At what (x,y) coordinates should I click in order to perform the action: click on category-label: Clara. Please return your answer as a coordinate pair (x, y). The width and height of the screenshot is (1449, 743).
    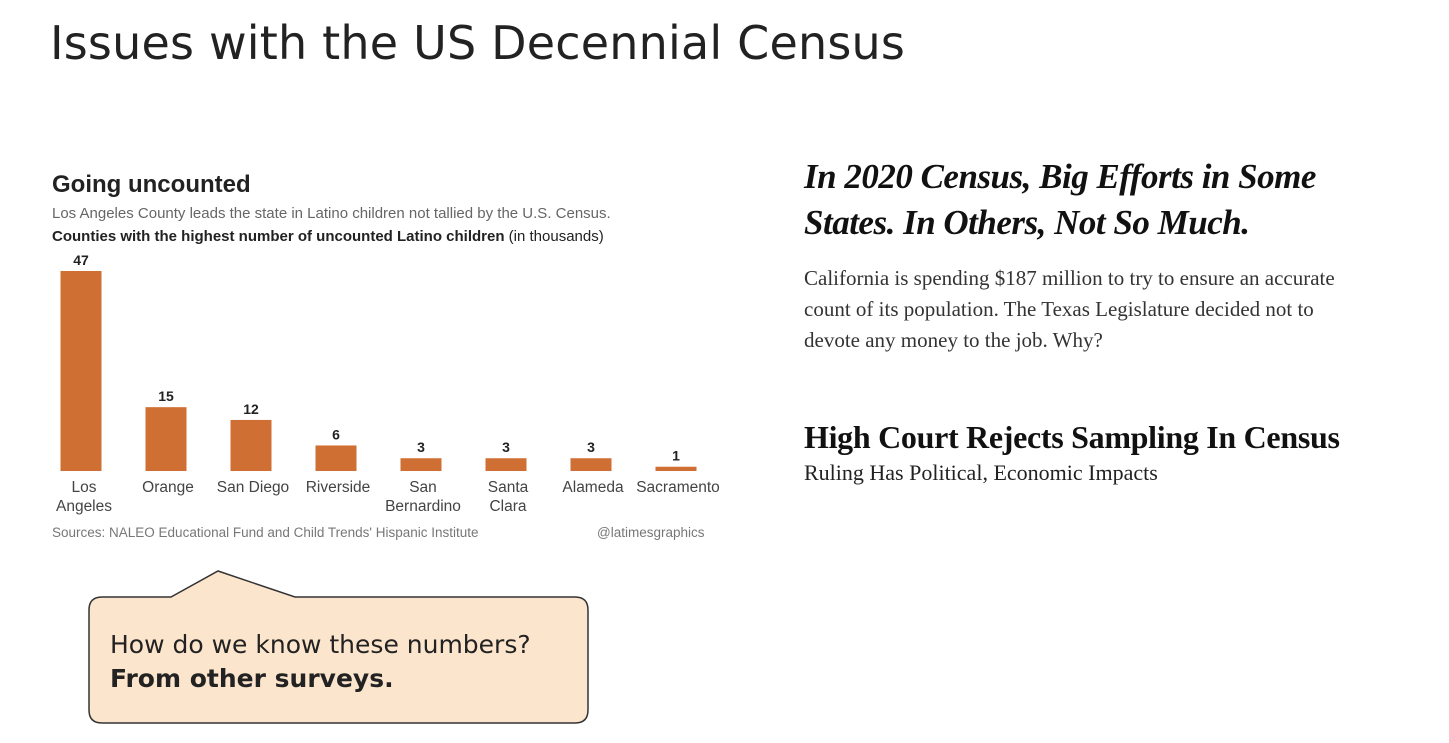
    Looking at the image, I should click on (507, 506).